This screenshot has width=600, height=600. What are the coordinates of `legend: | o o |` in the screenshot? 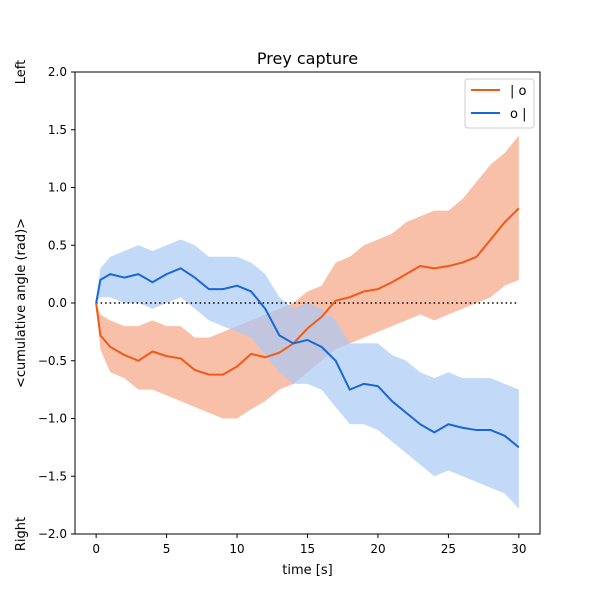 It's located at (499, 103).